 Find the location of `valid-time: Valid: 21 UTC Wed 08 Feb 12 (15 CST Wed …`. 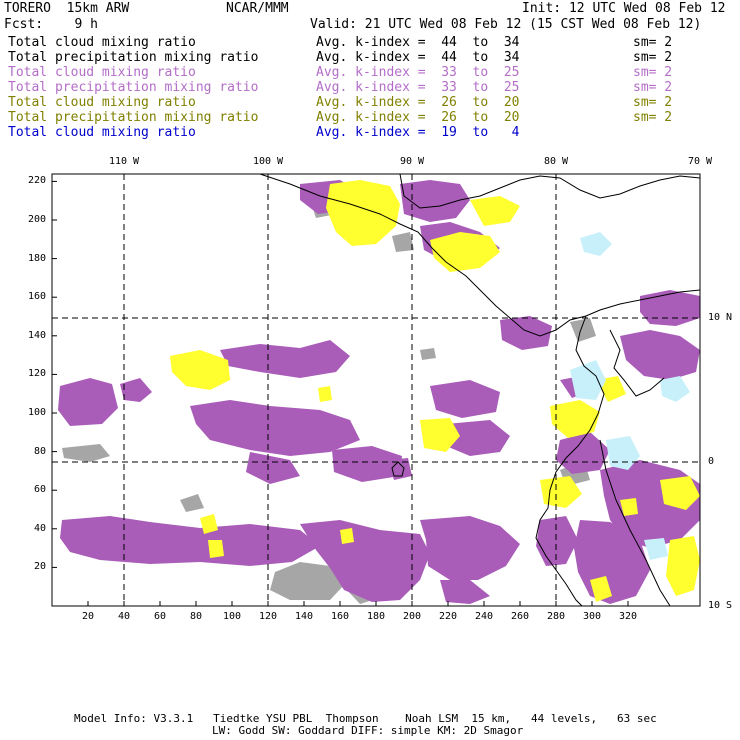

valid-time: Valid: 21 UTC Wed 08 Feb 12 (15 CST Wed … is located at coordinates (506, 24).